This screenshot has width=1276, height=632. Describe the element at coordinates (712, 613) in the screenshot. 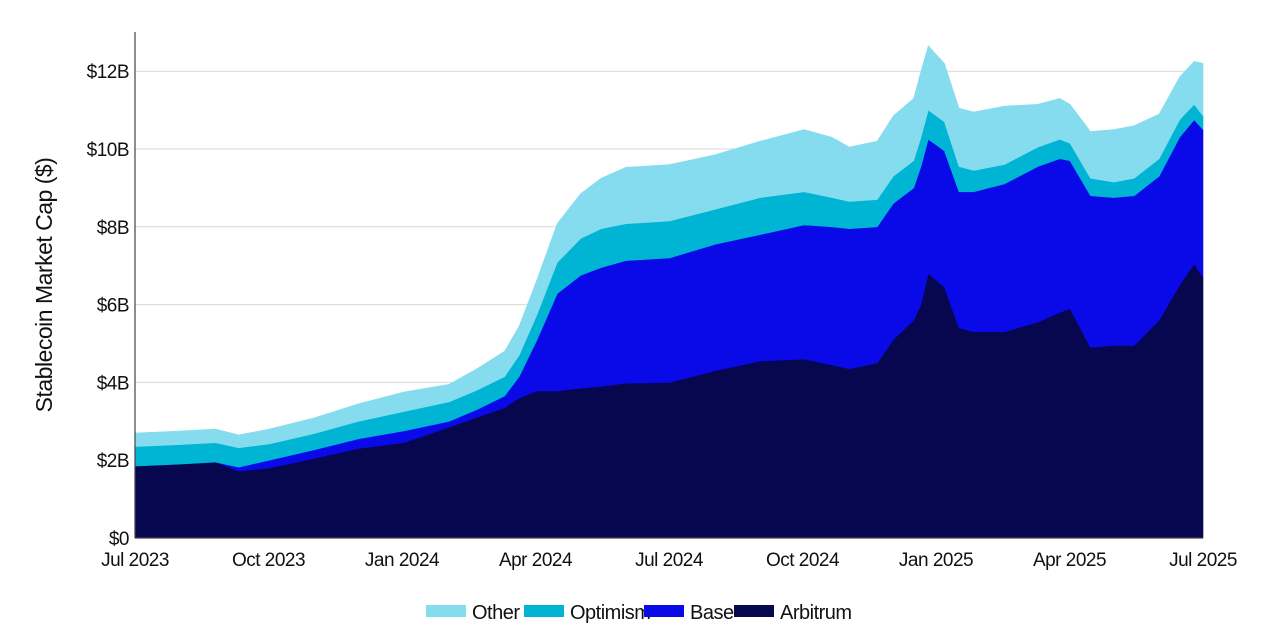

I see `legend-label-base: Base` at that location.